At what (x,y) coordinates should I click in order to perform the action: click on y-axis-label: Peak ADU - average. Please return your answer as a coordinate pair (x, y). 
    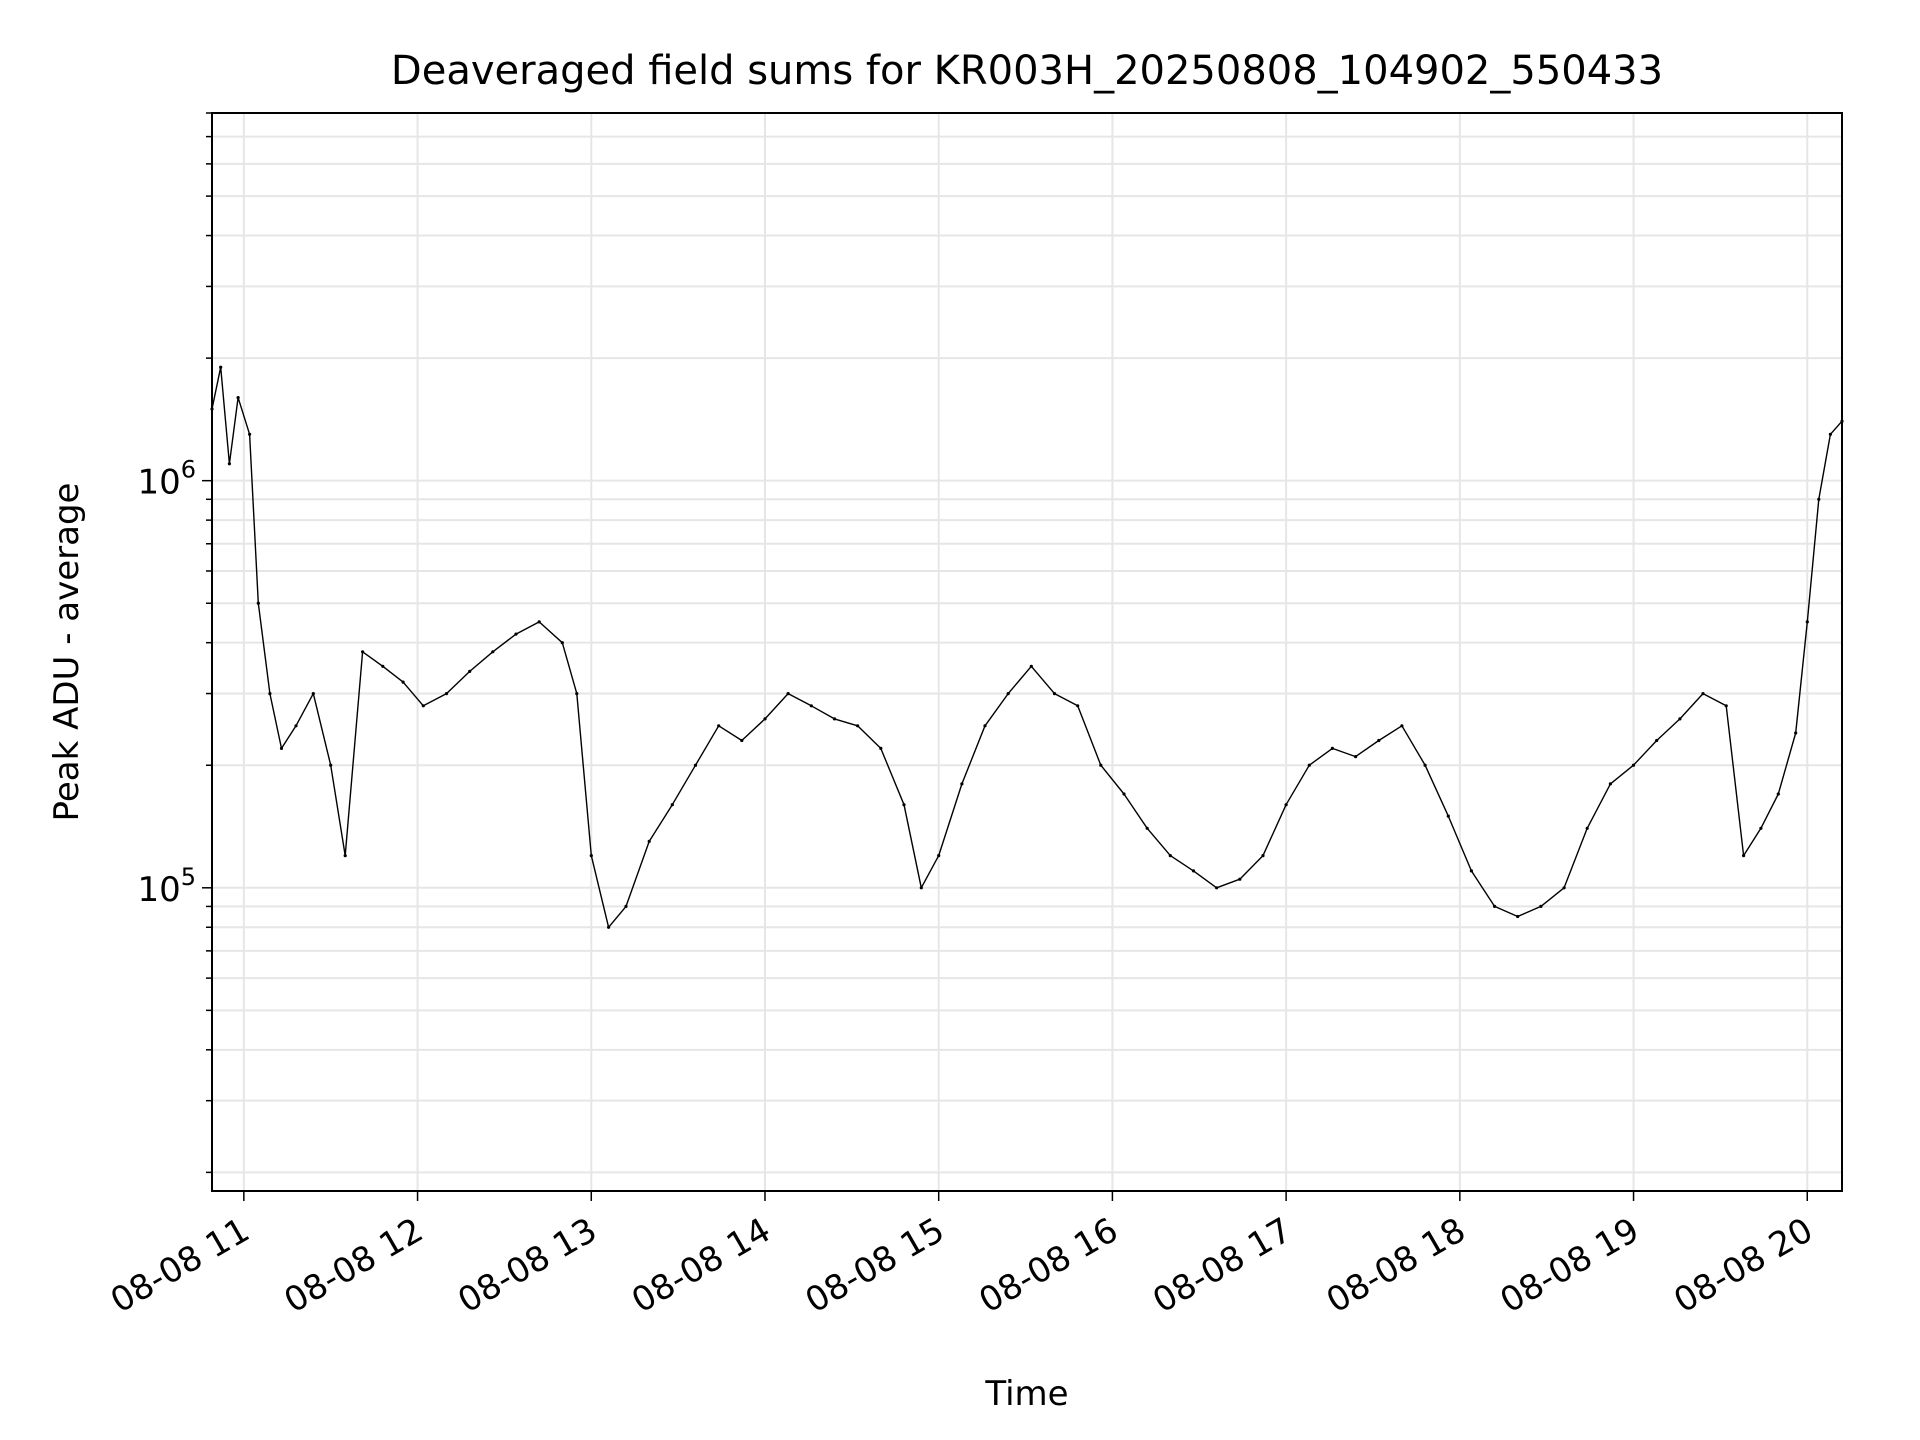
    Looking at the image, I should click on (67, 652).